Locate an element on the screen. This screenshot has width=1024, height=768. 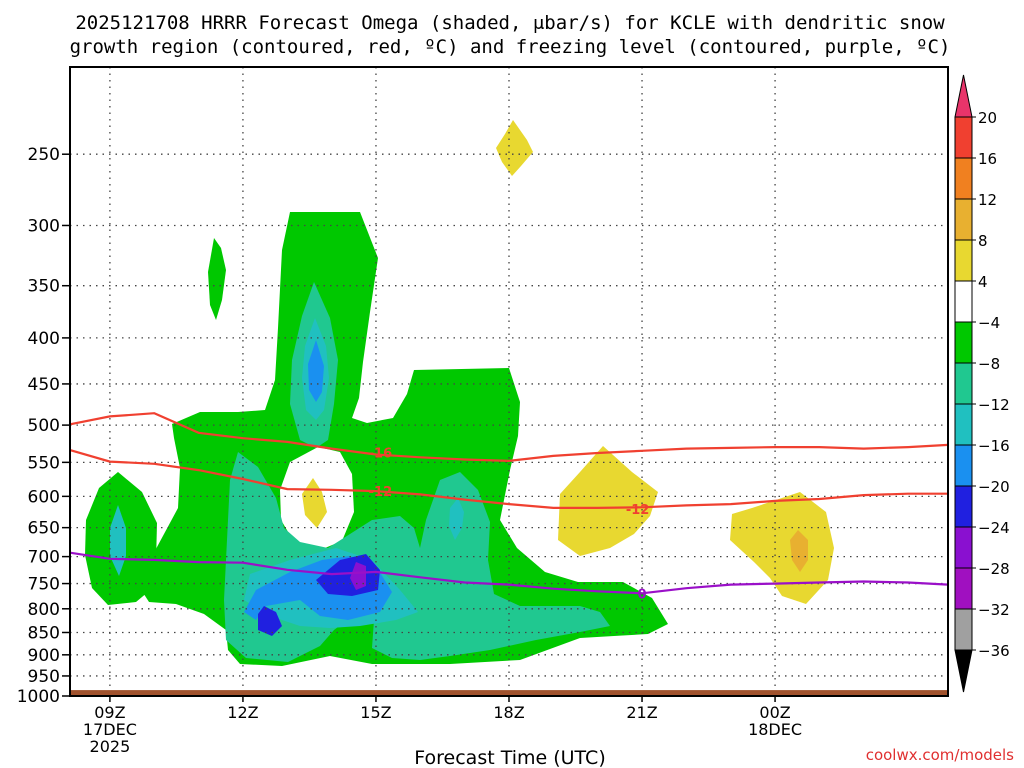
colorbar-label: −28 is located at coordinates (994, 569).